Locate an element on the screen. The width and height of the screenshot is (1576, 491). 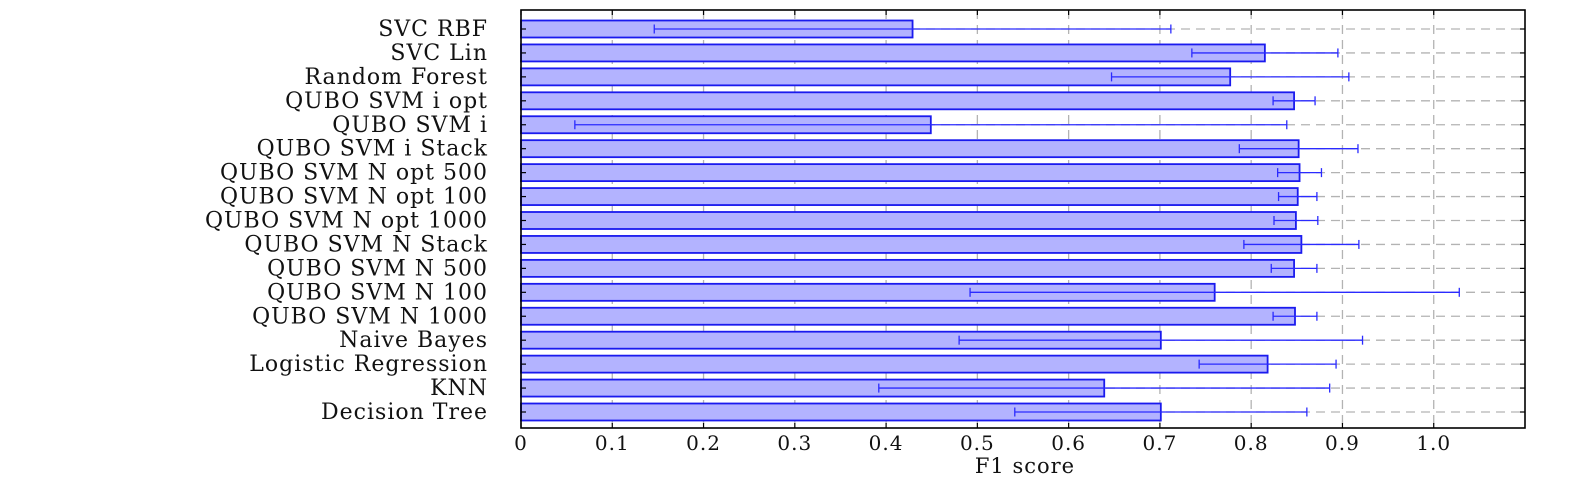
x-axis-title: F1 score is located at coordinates (1025, 466).